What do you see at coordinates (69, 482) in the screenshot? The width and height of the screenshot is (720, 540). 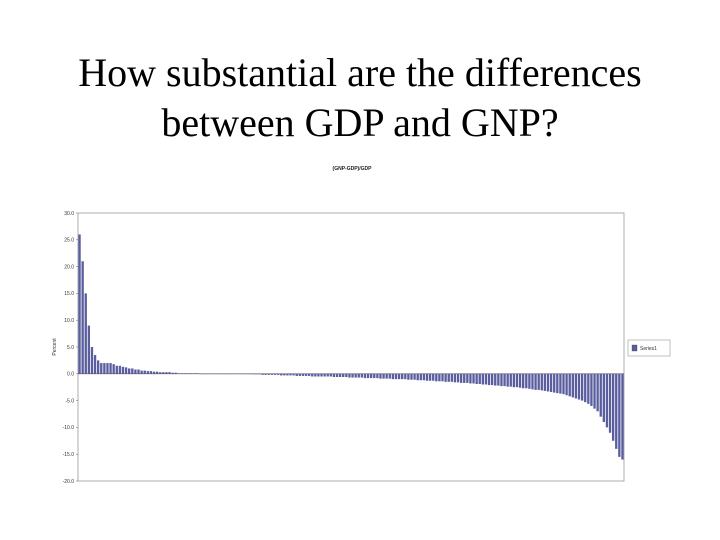 I see `y-tick-label: -20.0` at bounding box center [69, 482].